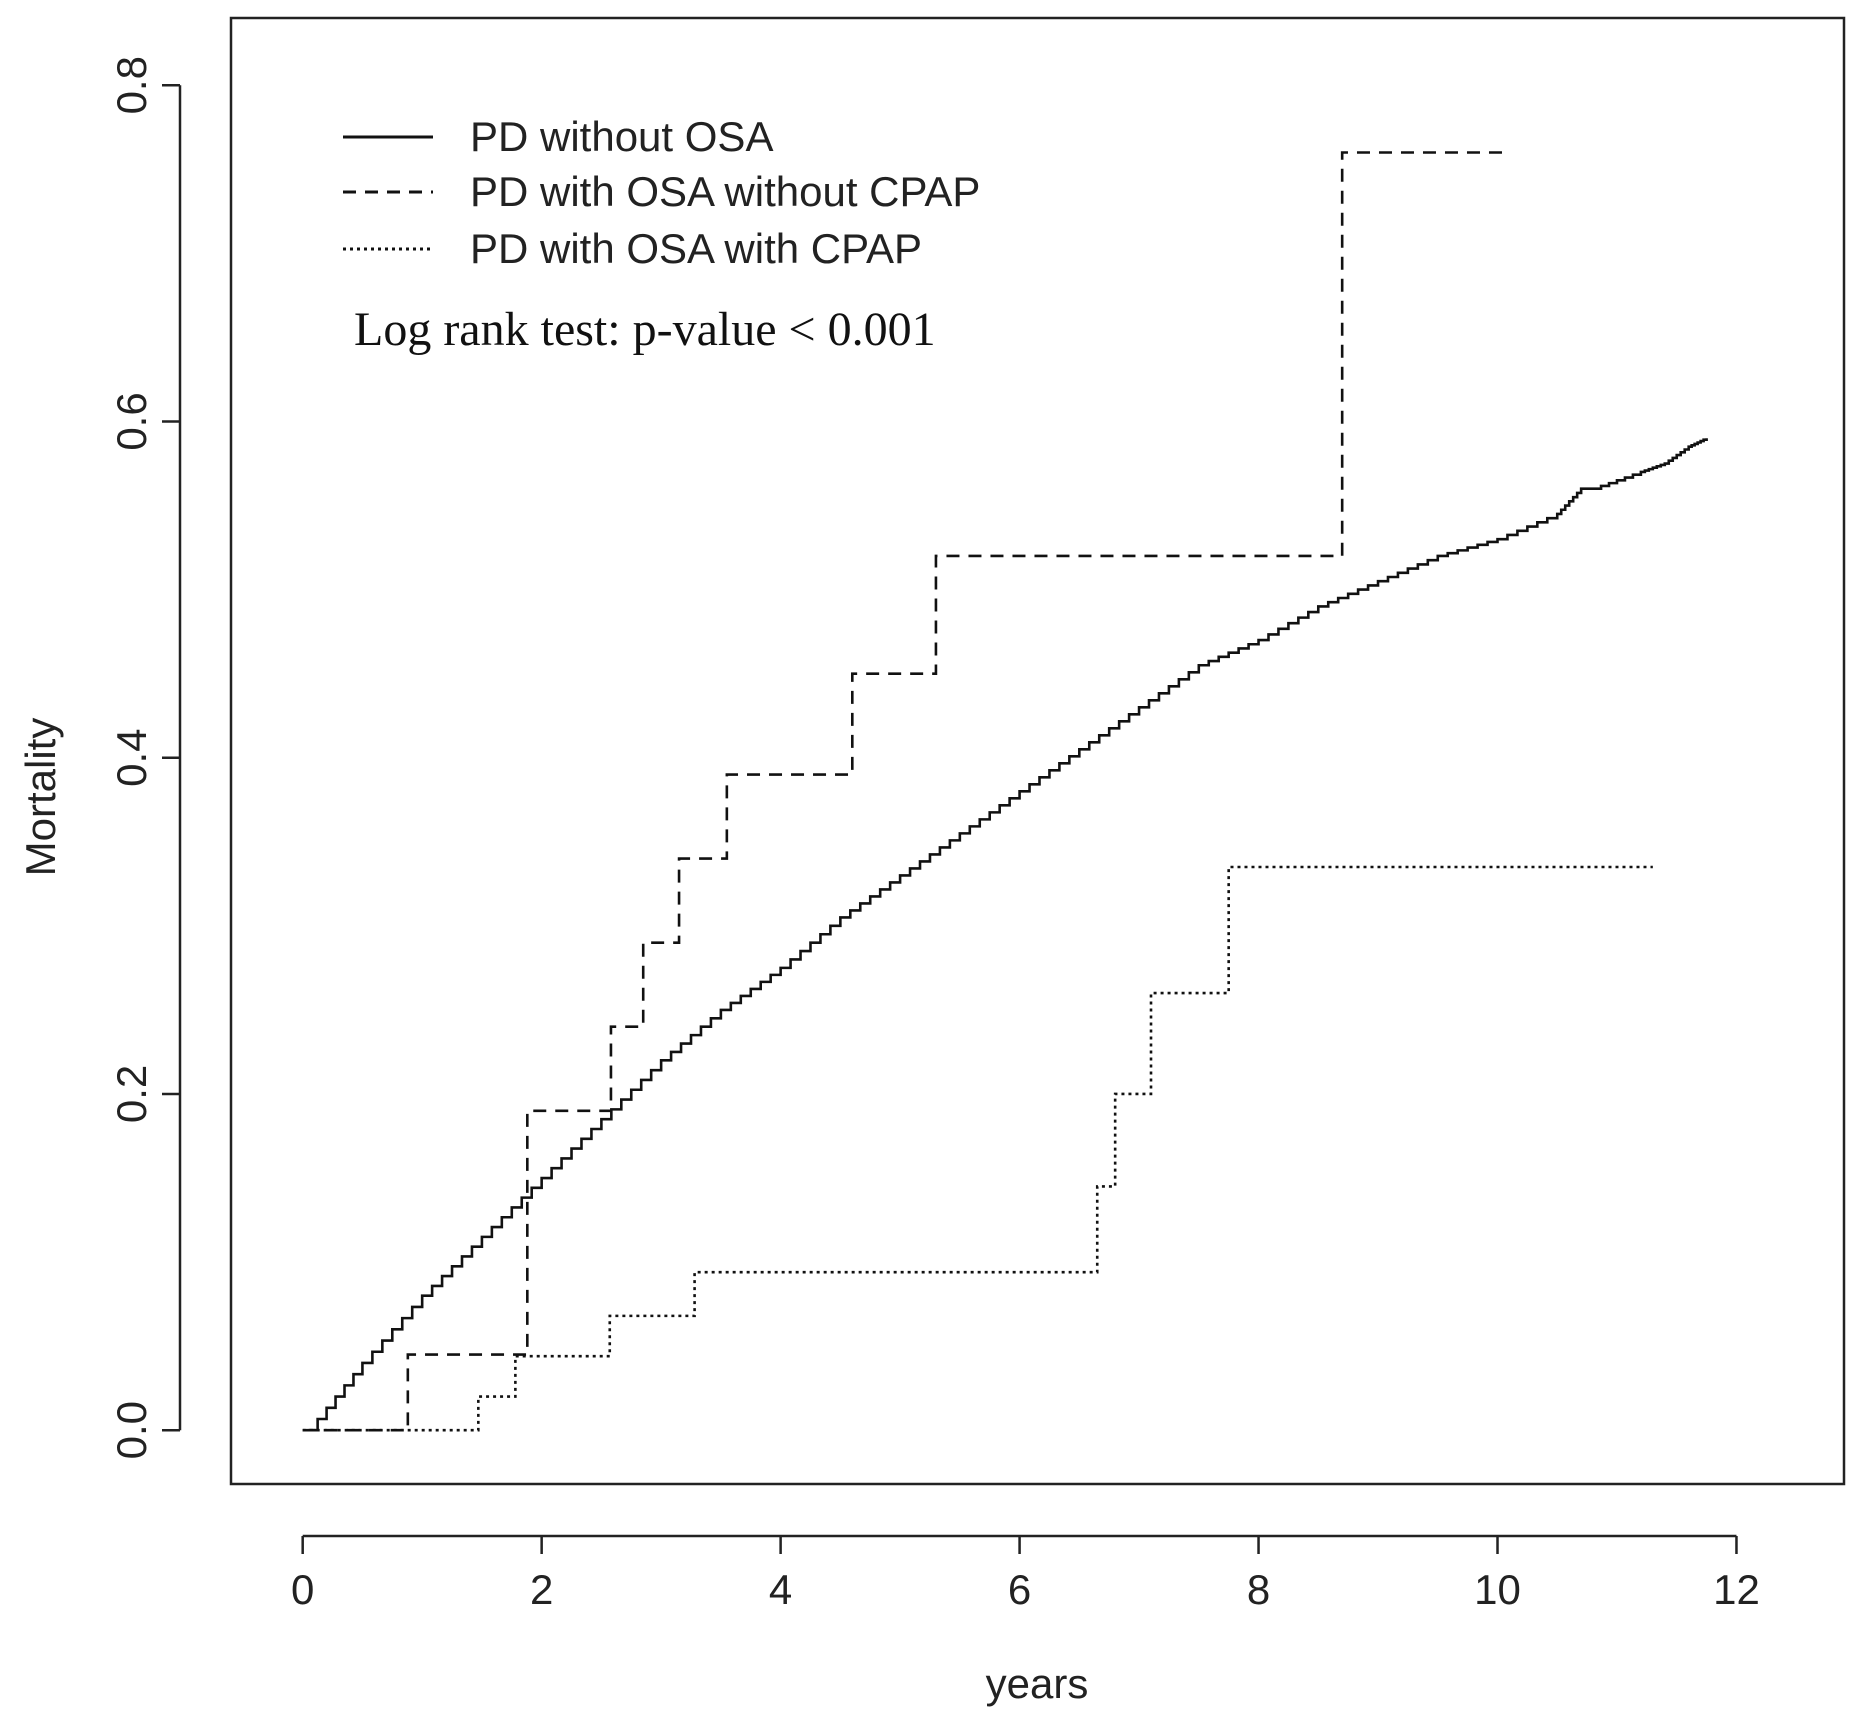  I want to click on x-tick-label: 2, so click(541, 1589).